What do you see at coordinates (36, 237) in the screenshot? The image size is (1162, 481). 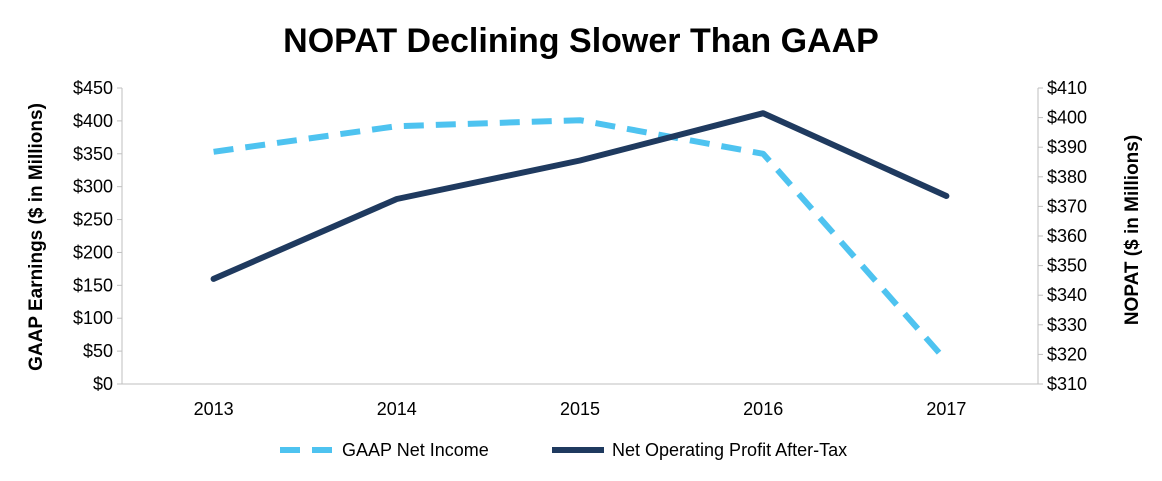 I see `left-y-axis-title: GAAP Earnings ($ in Millions)` at bounding box center [36, 237].